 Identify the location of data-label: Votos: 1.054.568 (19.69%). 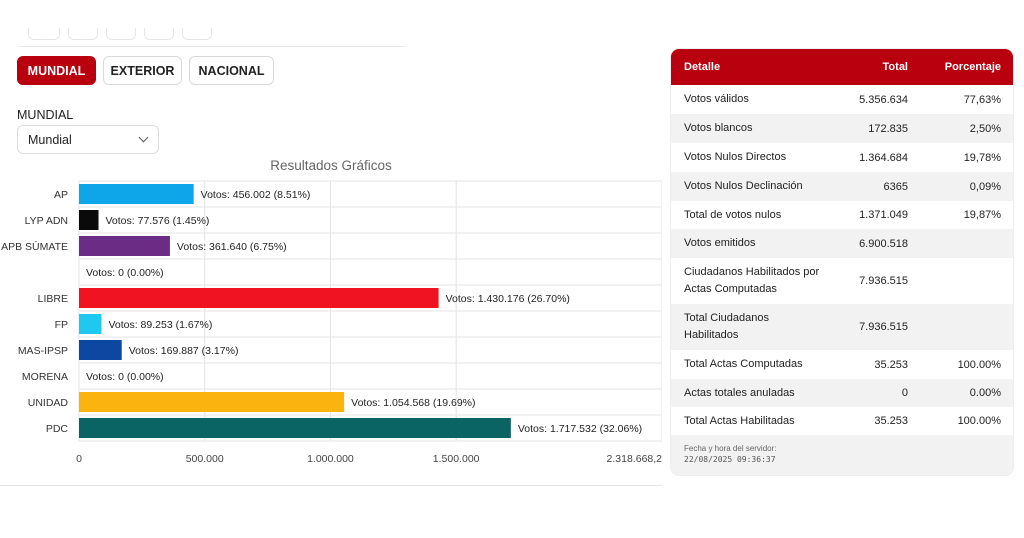
(413, 403).